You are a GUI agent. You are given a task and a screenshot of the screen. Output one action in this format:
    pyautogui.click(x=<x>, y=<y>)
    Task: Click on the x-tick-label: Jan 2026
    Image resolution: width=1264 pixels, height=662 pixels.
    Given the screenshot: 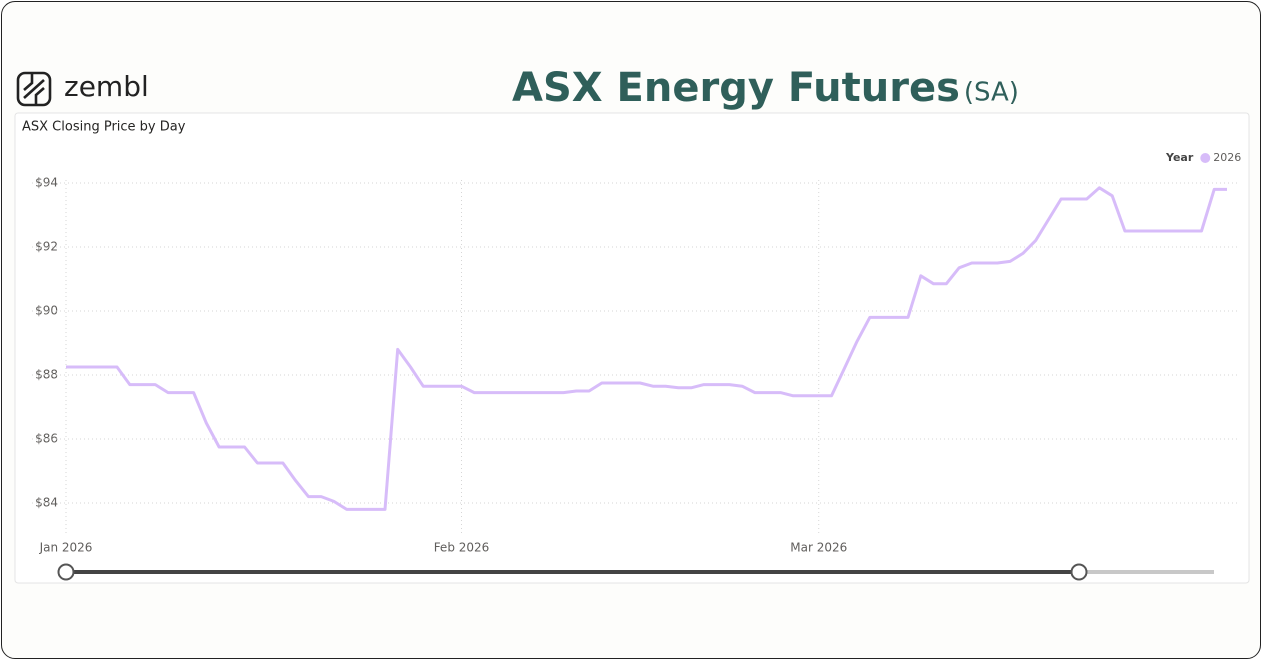 What is the action you would take?
    pyautogui.click(x=66, y=548)
    